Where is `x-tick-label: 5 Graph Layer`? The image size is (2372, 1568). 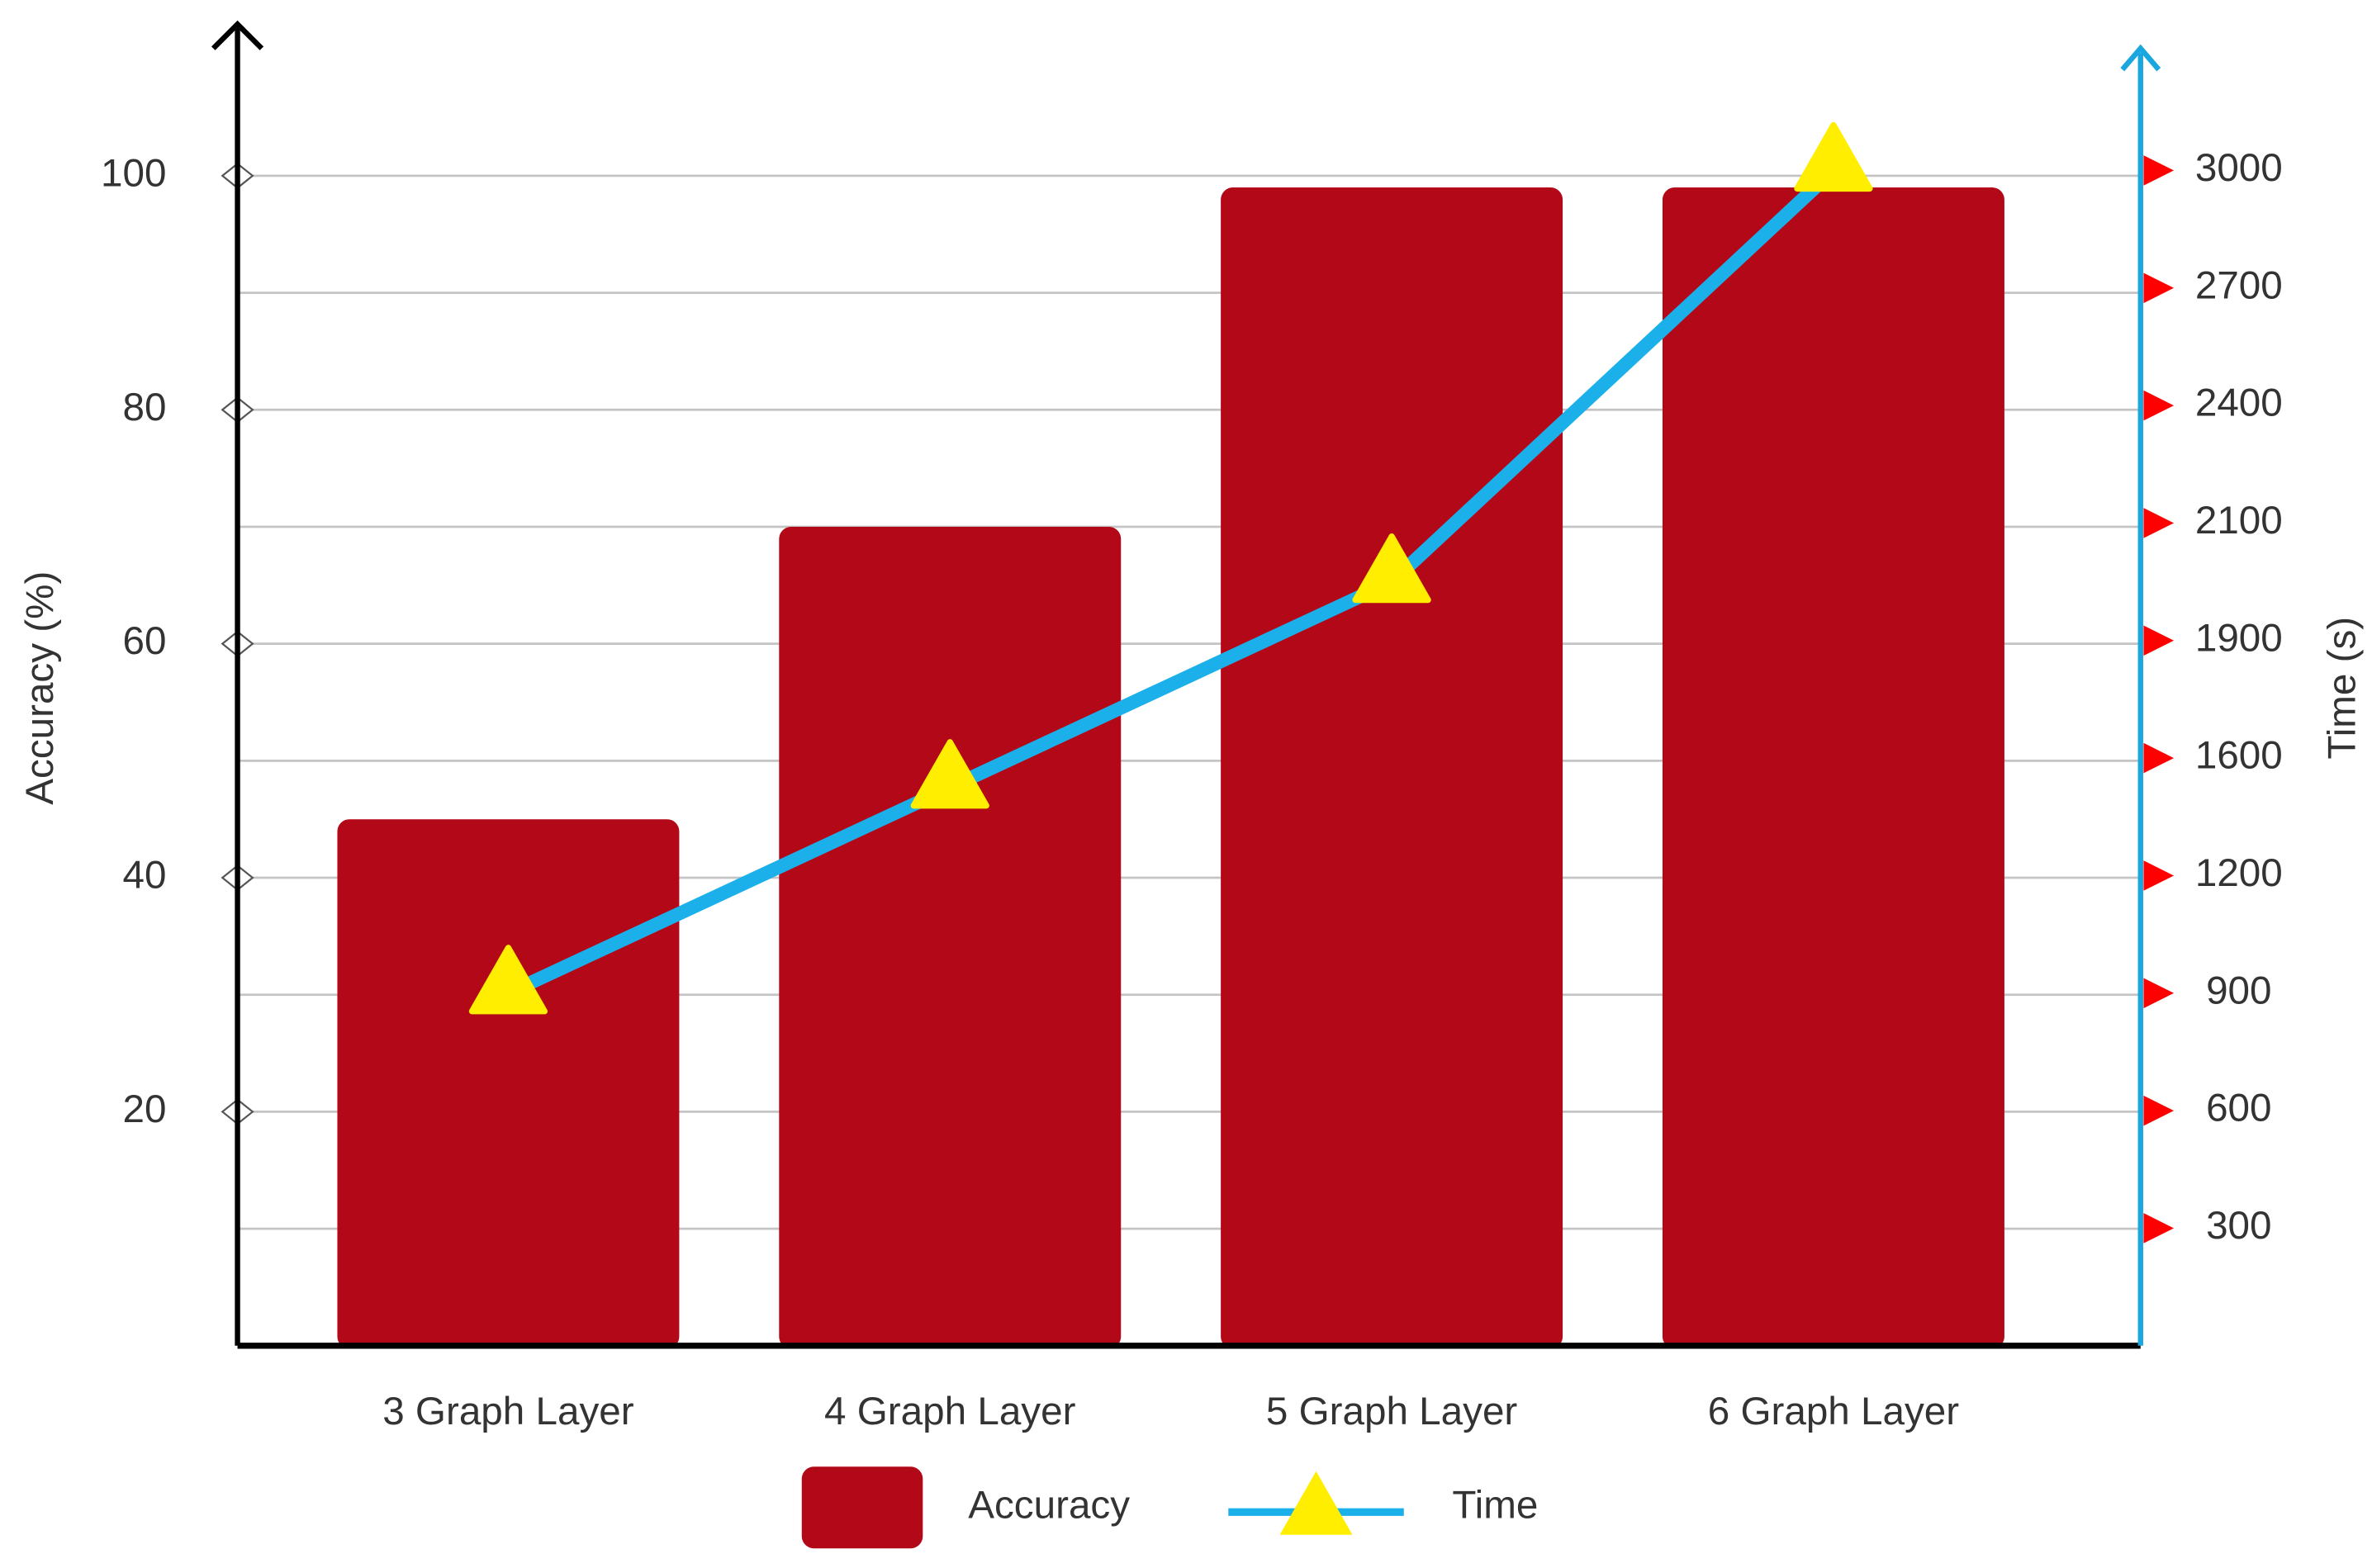
x-tick-label: 5 Graph Layer is located at coordinates (1392, 1411).